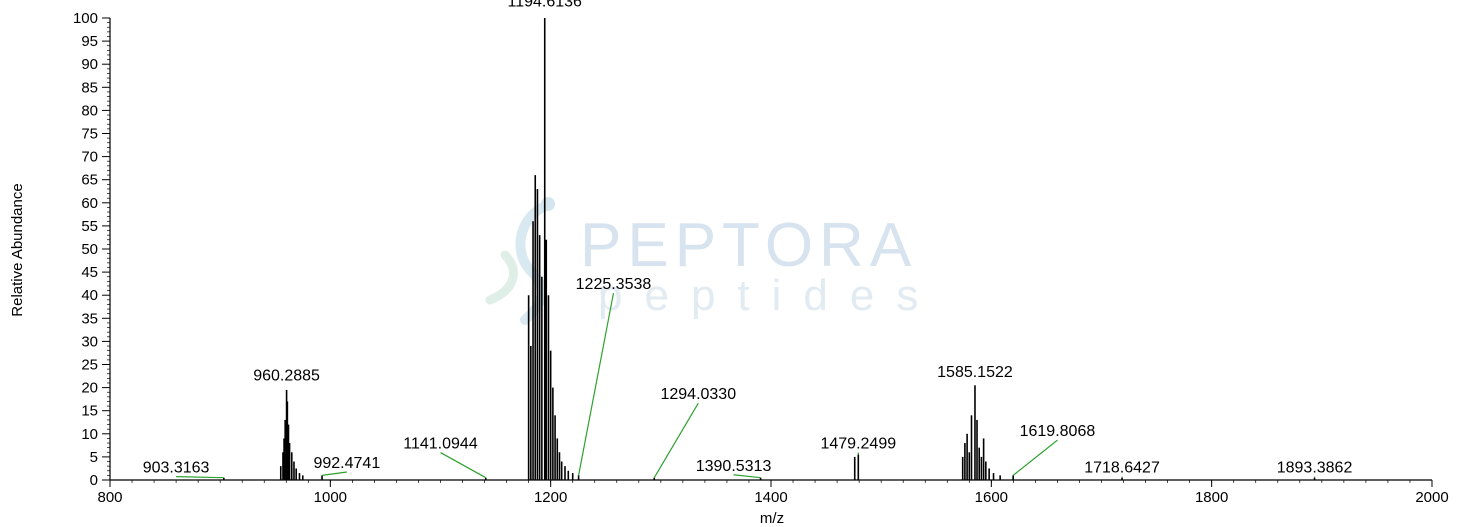  What do you see at coordinates (89, 203) in the screenshot?
I see `y-tick-label: 60` at bounding box center [89, 203].